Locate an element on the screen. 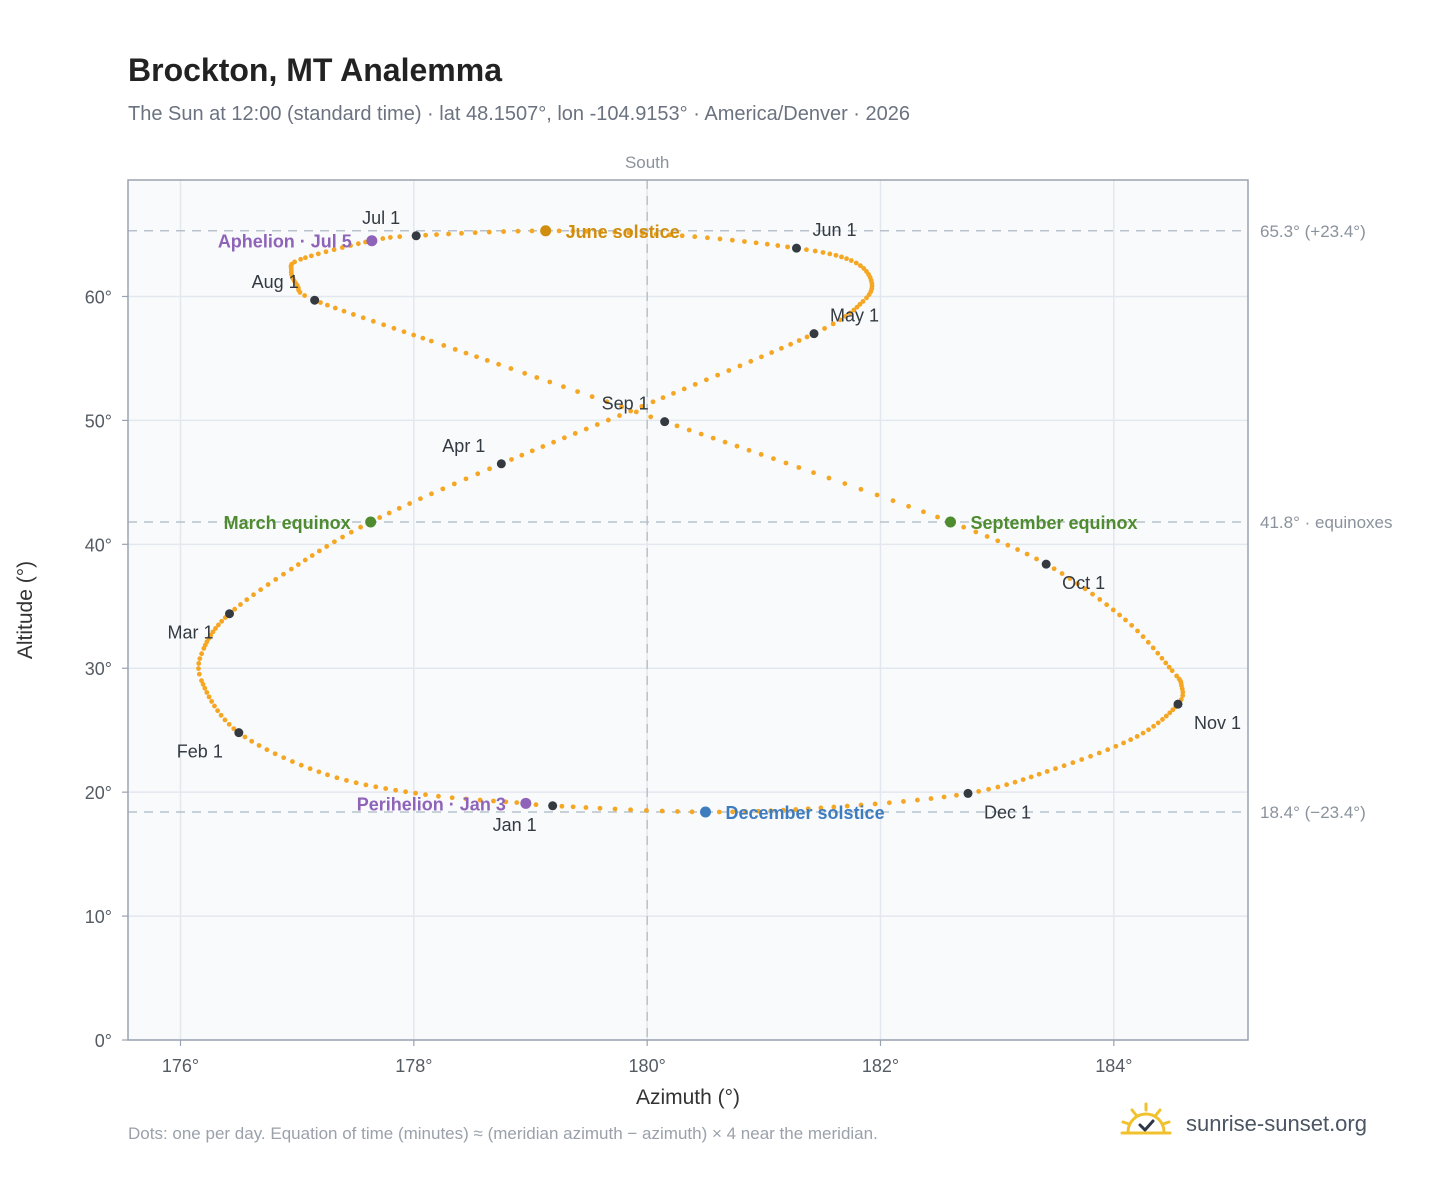 Image resolution: width=1448 pixels, height=1188 pixels. meridian-label: South is located at coordinates (647, 162).